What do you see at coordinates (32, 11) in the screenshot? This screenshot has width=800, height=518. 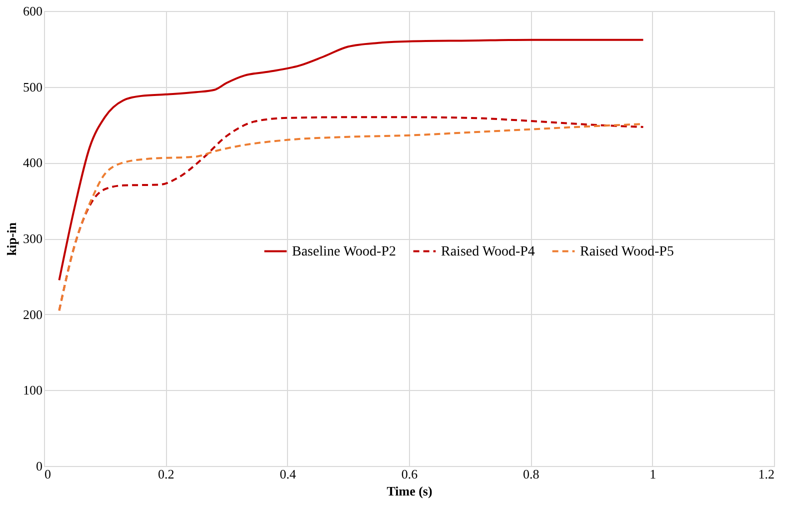 I see `y-tick-label: 600` at bounding box center [32, 11].